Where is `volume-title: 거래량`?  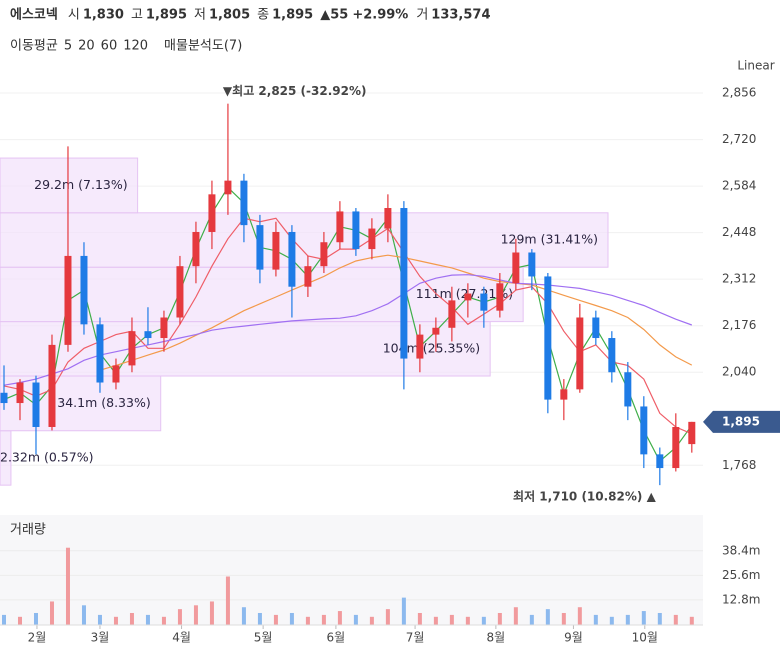 volume-title: 거래량 is located at coordinates (28, 530).